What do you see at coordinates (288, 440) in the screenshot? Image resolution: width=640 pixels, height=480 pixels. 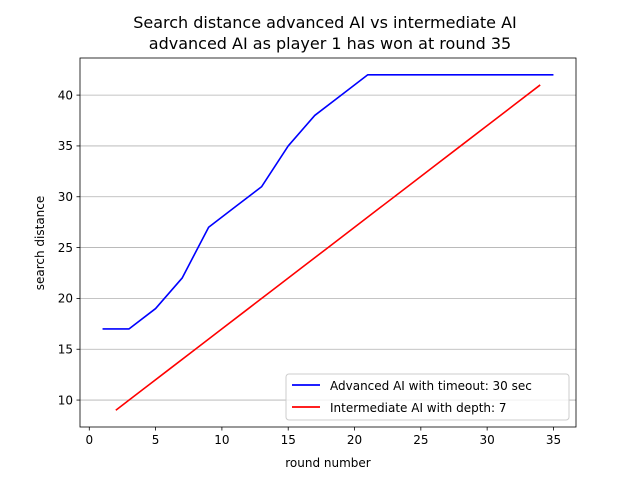 I see `x-tick-label: 15` at bounding box center [288, 440].